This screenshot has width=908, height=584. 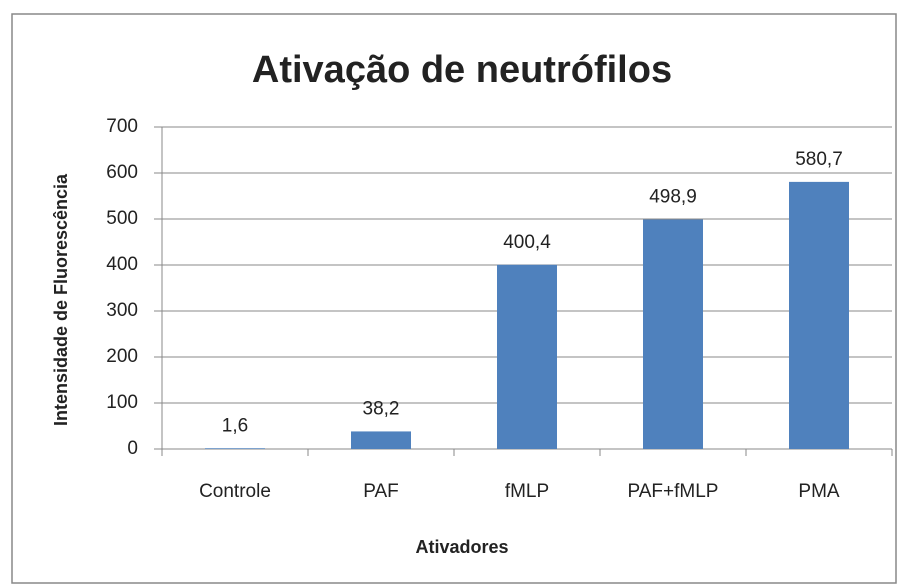 I want to click on y-tick-label: 100, so click(x=122, y=402).